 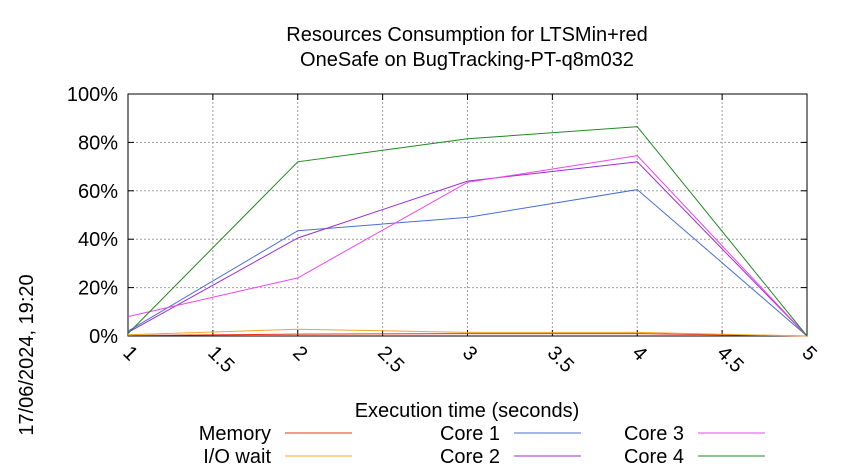 What do you see at coordinates (467, 411) in the screenshot?
I see `x-axis-label: Execution time (seconds)` at bounding box center [467, 411].